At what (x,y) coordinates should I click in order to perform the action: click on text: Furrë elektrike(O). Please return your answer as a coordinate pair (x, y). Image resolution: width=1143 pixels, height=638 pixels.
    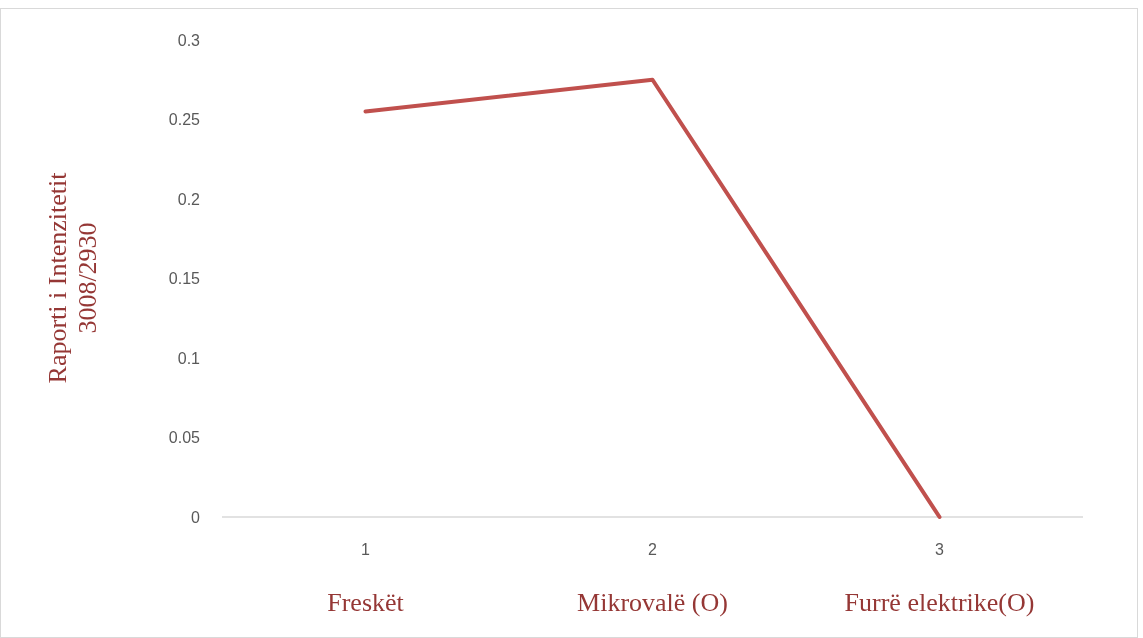
    Looking at the image, I should click on (939, 602).